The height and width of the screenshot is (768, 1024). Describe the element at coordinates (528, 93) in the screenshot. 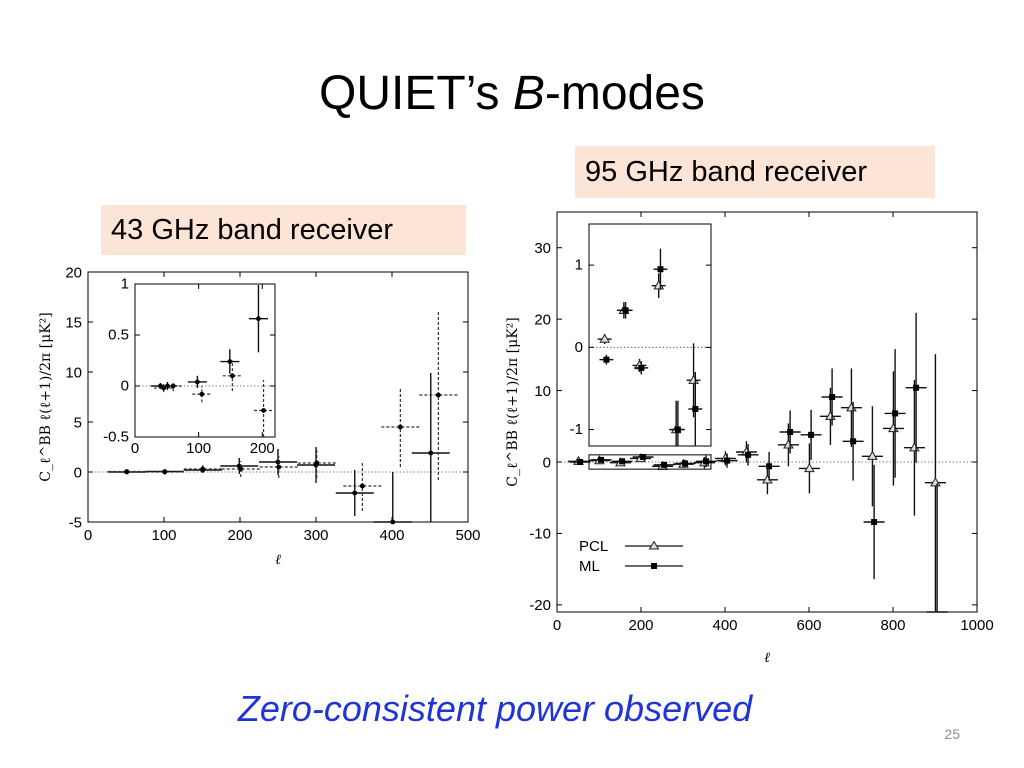

I see `title-italic: B` at that location.